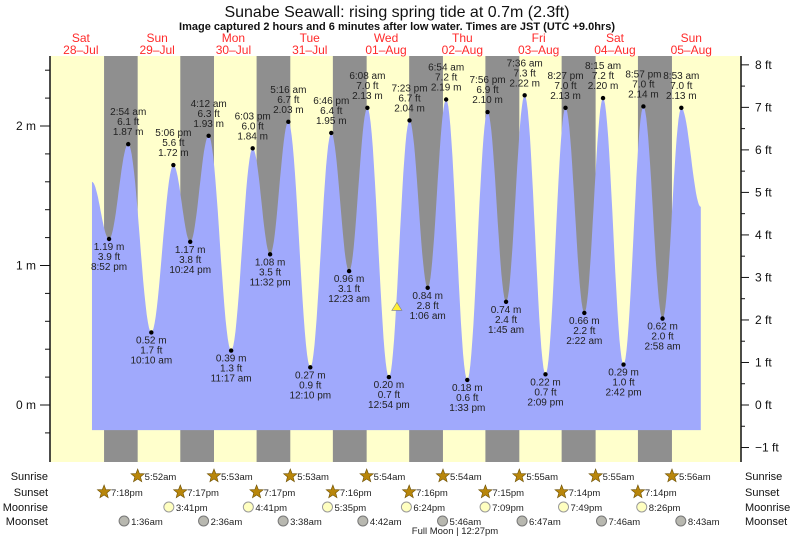 Image resolution: width=793 pixels, height=538 pixels. Describe the element at coordinates (390, 477) in the screenshot. I see `sunrise-time: 5:54am` at that location.